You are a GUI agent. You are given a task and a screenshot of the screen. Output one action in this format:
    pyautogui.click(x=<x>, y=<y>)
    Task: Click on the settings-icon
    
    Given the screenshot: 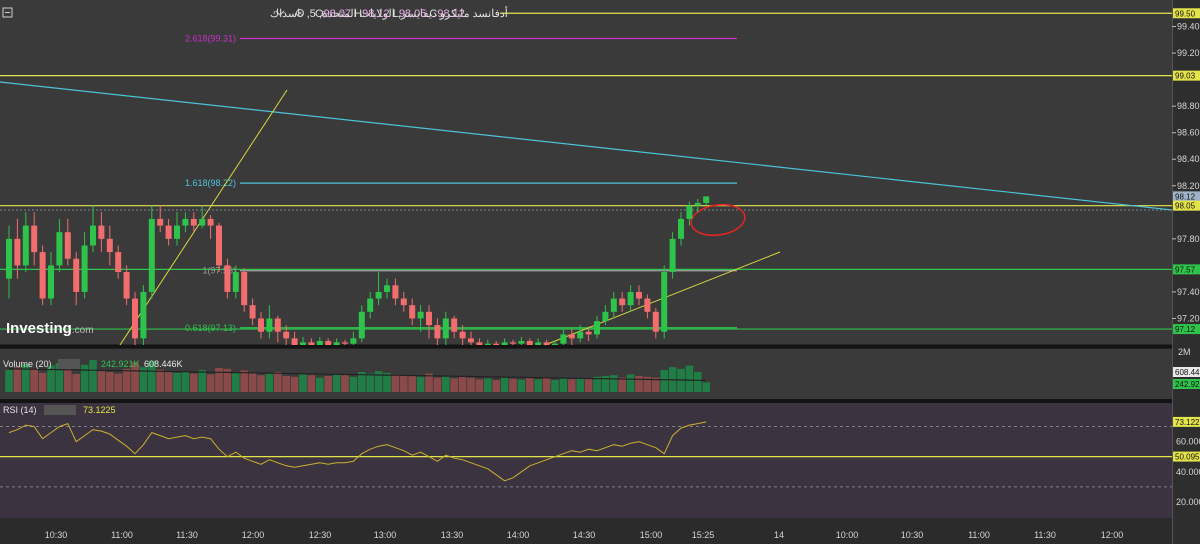 What is the action you would take?
    pyautogui.click(x=300, y=13)
    